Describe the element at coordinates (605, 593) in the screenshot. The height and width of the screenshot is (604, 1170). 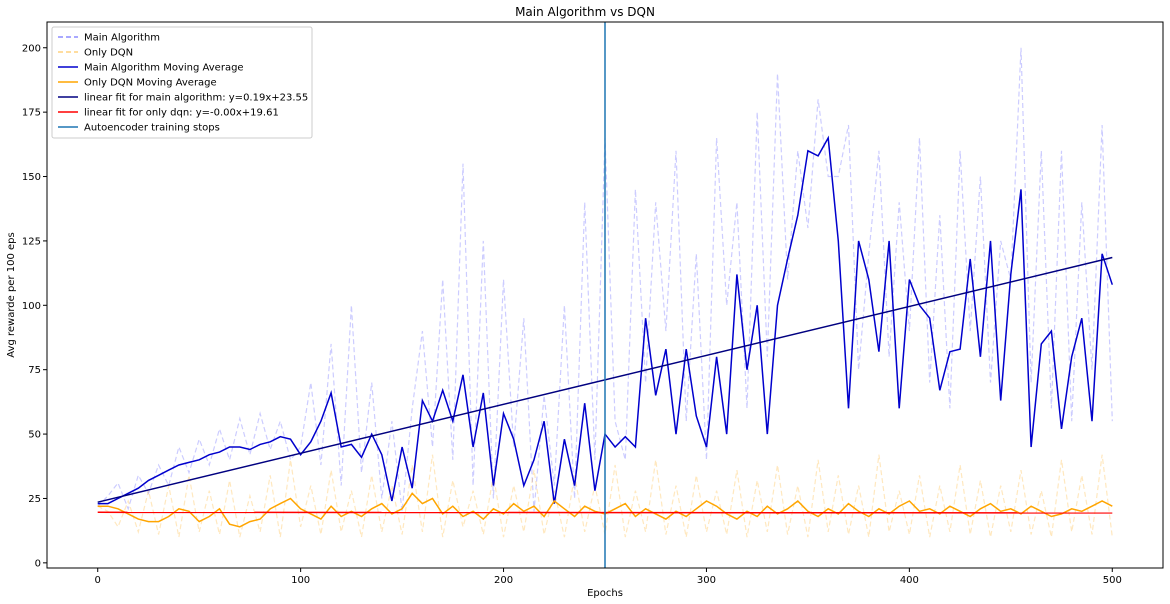
I see `x-axis-label: Epochs` at that location.